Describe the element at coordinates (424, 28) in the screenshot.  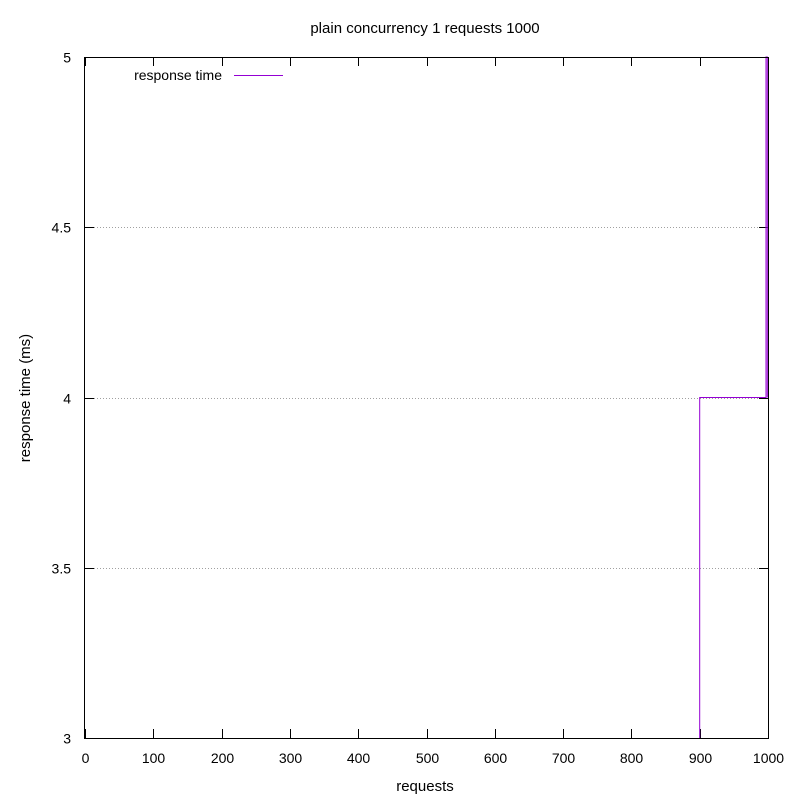
I see `chart-title: plain concurrency 1 requests 1000` at that location.